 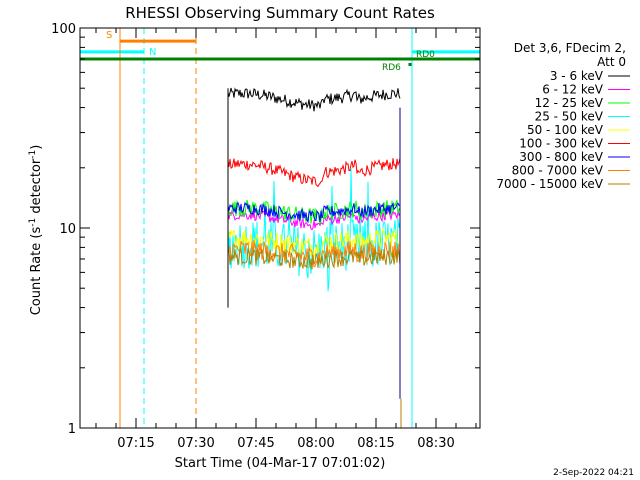 What do you see at coordinates (570, 48) in the screenshot?
I see `legend-header-line1: Det 3,6, FDecim 2,` at bounding box center [570, 48].